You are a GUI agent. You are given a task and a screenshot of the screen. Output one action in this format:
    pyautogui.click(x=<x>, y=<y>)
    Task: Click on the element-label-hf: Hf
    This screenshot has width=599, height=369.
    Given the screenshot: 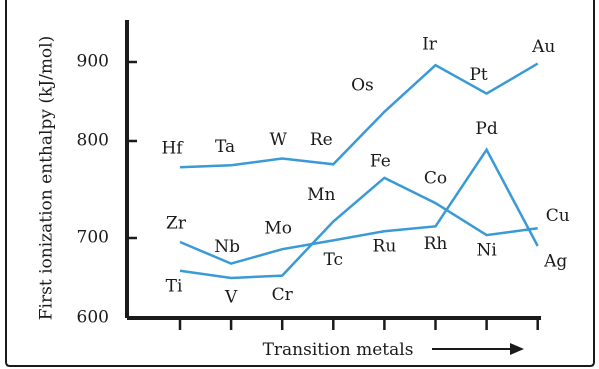 What is the action you would take?
    pyautogui.click(x=172, y=149)
    